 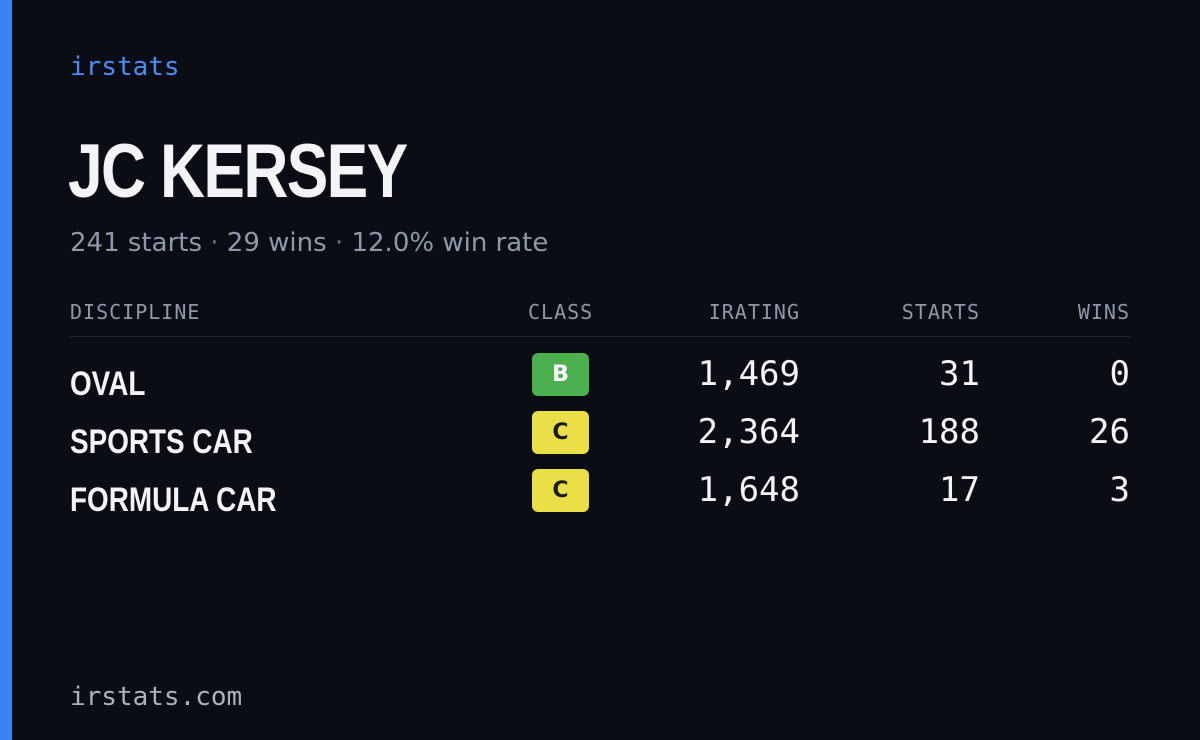 What do you see at coordinates (135, 312) in the screenshot?
I see `header-discipline: DISCIPLINE` at bounding box center [135, 312].